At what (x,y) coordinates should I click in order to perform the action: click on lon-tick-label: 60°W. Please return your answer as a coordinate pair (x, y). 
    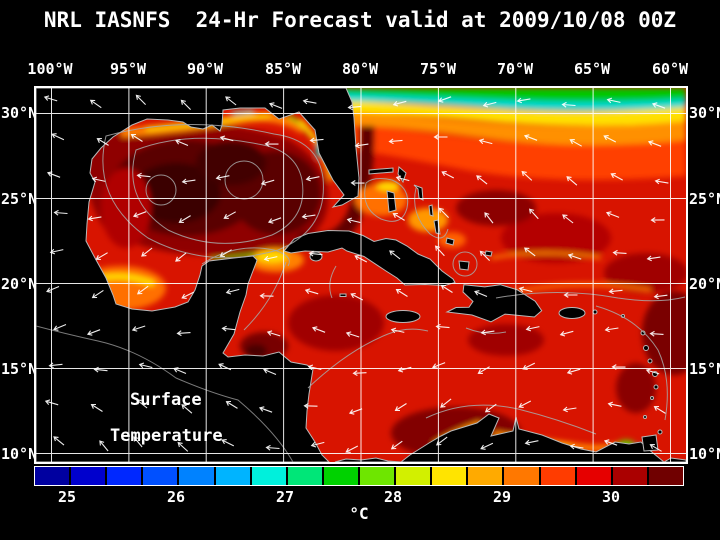
    Looking at the image, I should click on (670, 69).